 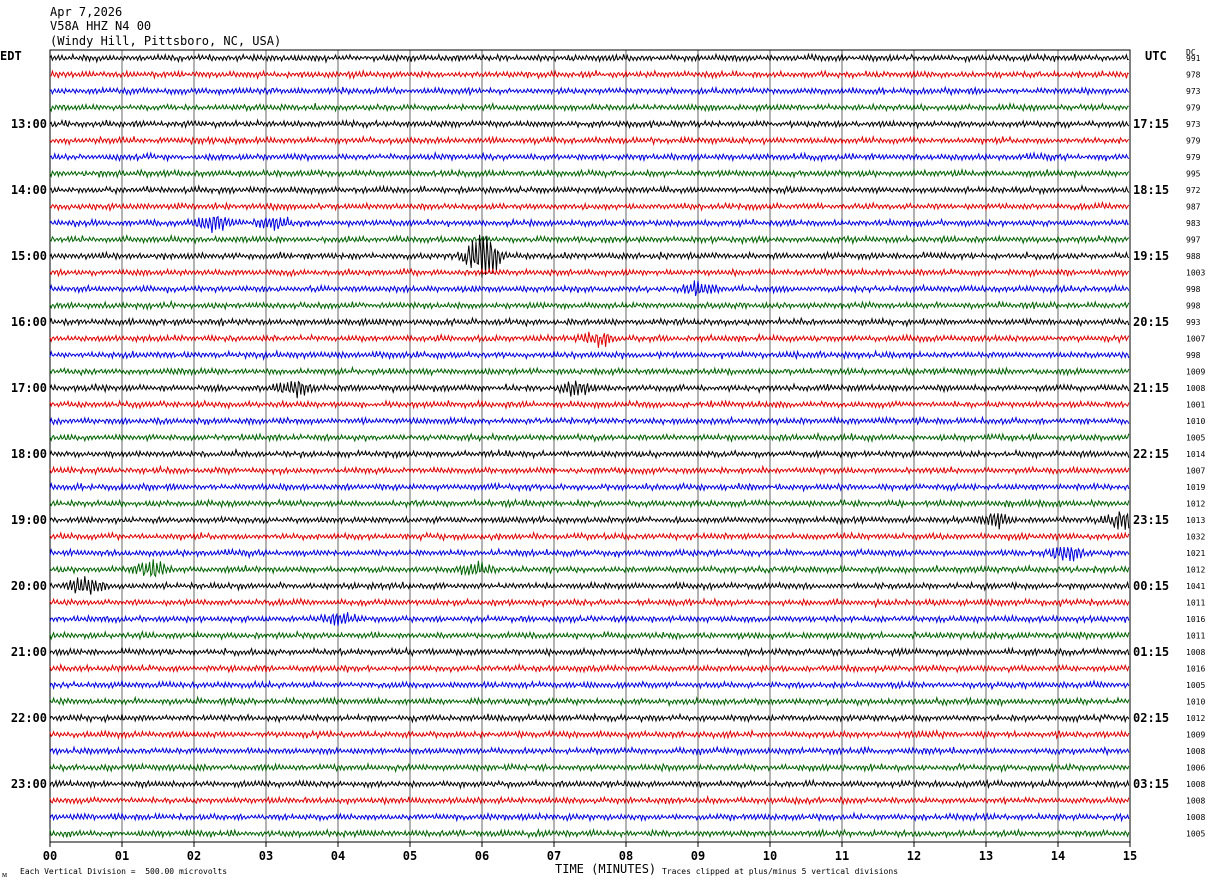 I want to click on dc-value-label: 1006, so click(x=1195, y=768).